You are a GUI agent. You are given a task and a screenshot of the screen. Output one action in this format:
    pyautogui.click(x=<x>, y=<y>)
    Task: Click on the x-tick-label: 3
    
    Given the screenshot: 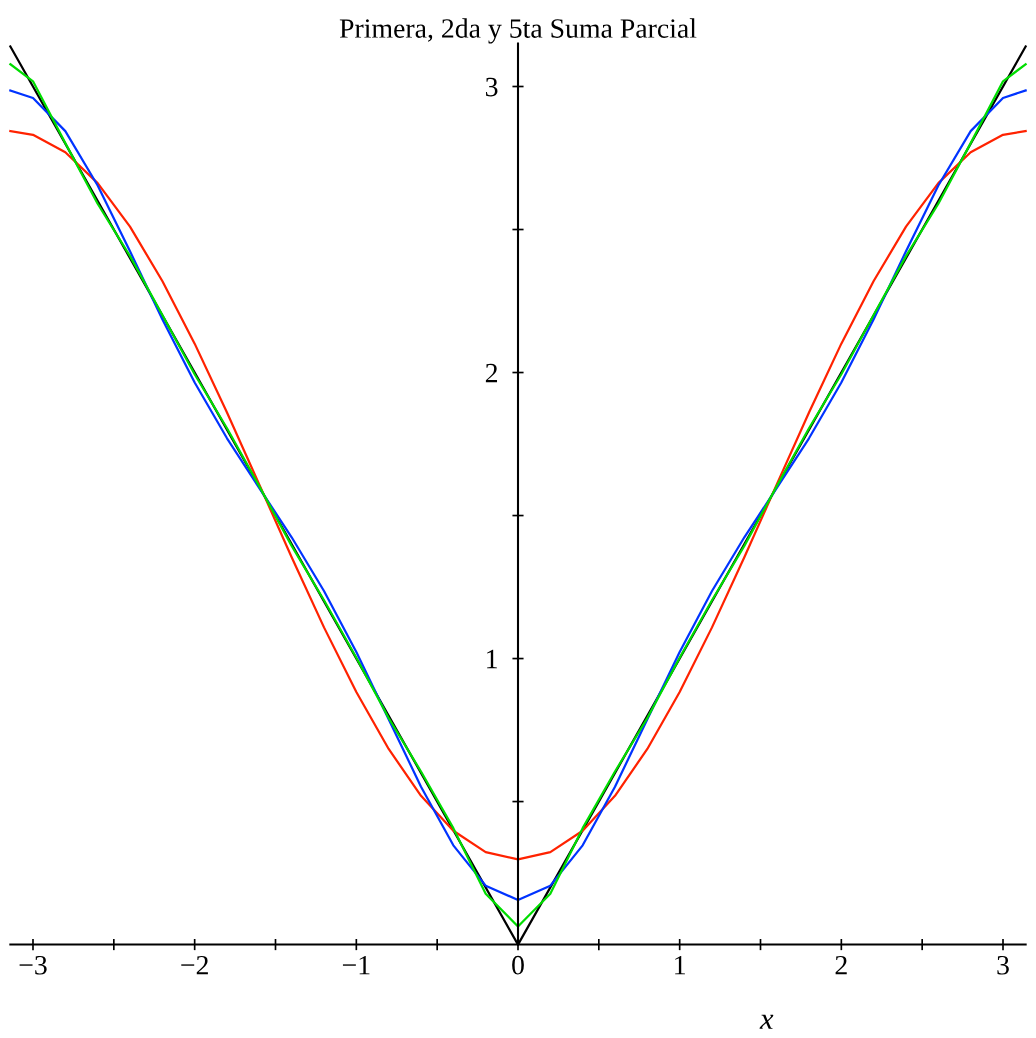 What is the action you would take?
    pyautogui.click(x=1003, y=965)
    